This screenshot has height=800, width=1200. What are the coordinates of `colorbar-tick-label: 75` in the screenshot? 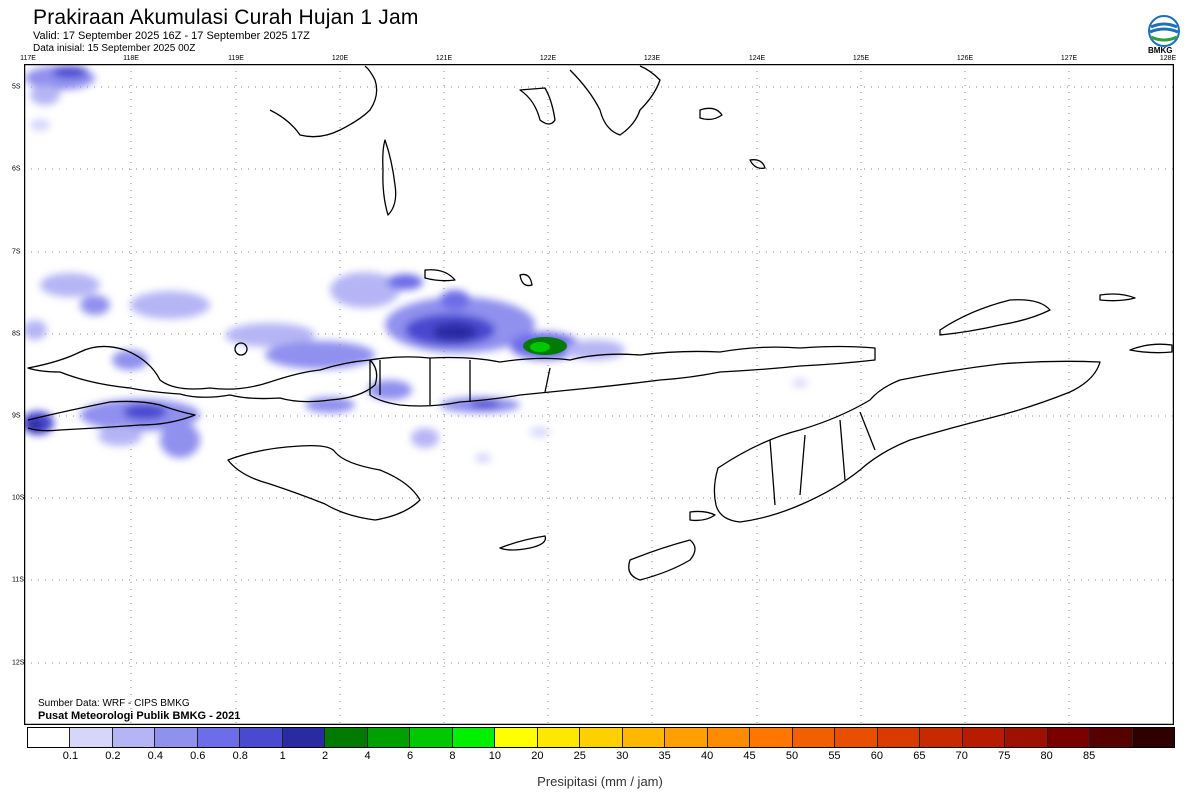 It's located at (1004, 756).